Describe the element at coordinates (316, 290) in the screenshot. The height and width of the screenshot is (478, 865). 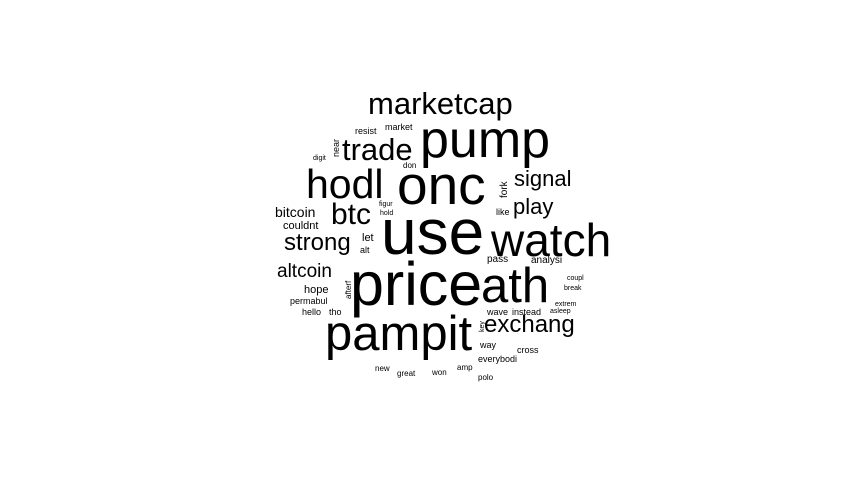
I see `word-hope: hope` at that location.